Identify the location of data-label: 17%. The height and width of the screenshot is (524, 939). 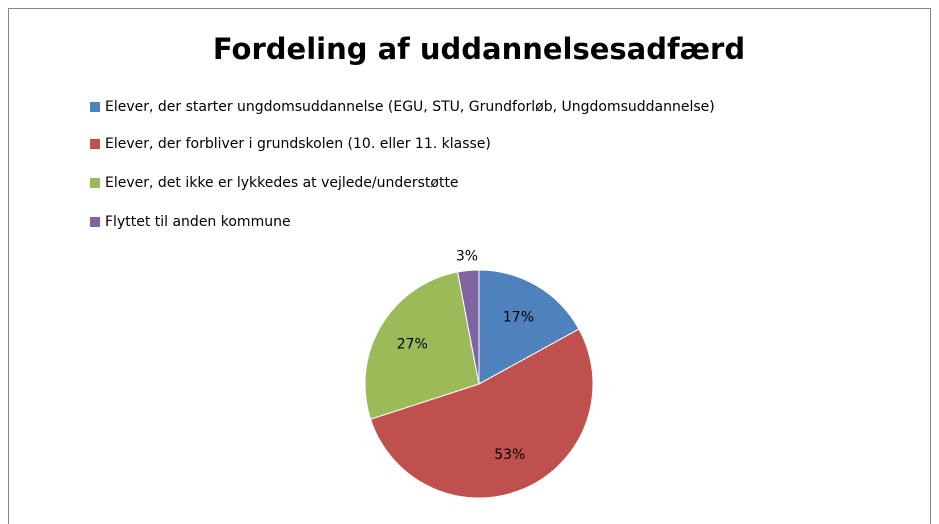
(518, 317).